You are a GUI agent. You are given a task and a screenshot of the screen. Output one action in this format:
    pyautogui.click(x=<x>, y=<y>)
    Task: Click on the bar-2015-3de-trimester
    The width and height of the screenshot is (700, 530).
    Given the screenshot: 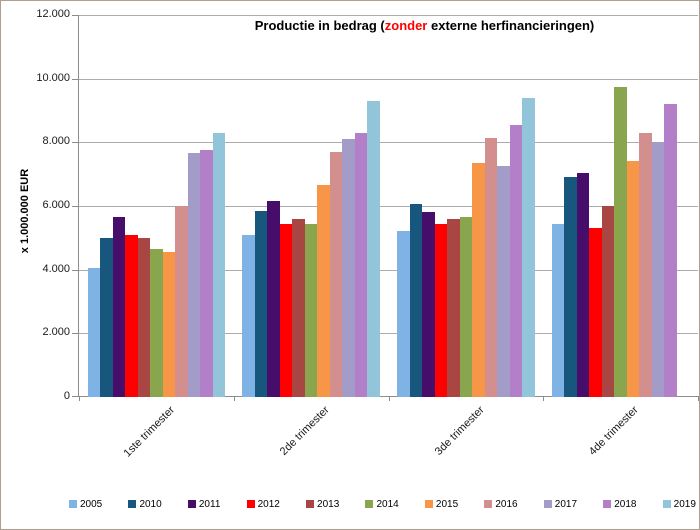 What is the action you would take?
    pyautogui.click(x=478, y=280)
    